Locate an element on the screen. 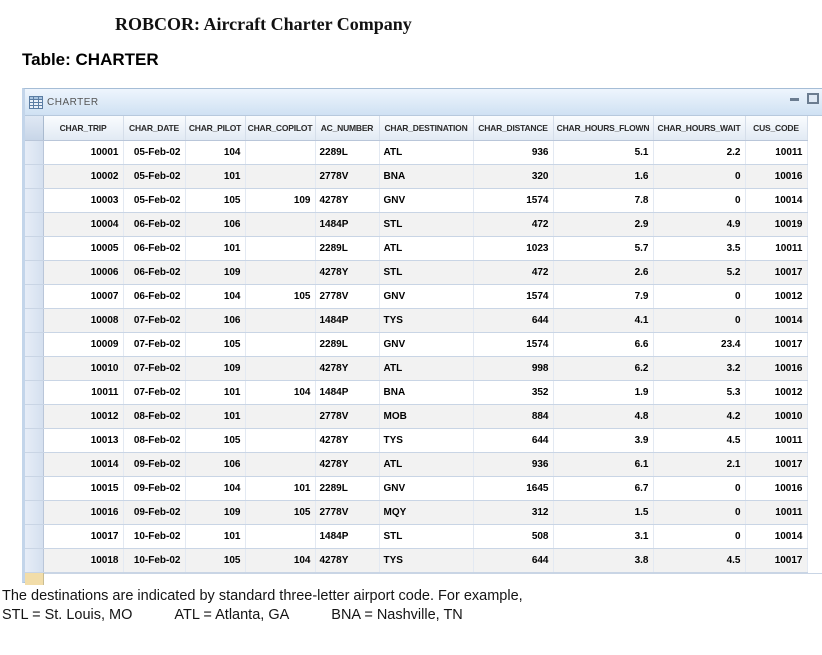 The height and width of the screenshot is (655, 822). cell-wait: 4.9 is located at coordinates (699, 224).